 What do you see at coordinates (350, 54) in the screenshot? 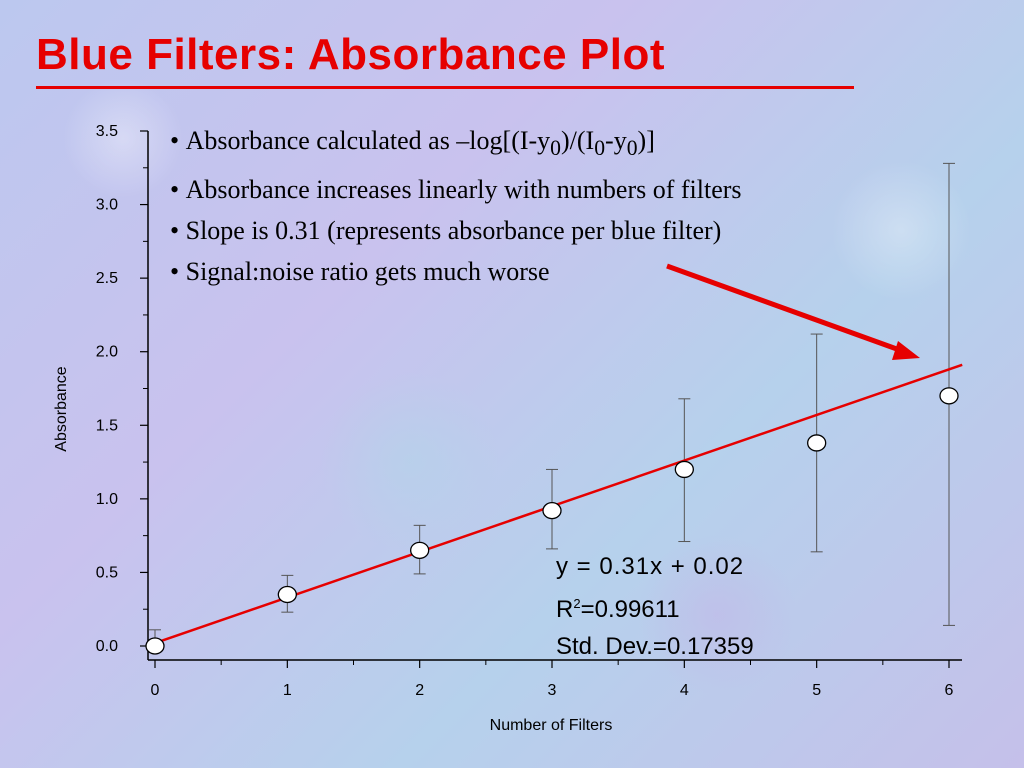
I see `slide-title: Blue Filters: Absorbance Plot` at bounding box center [350, 54].